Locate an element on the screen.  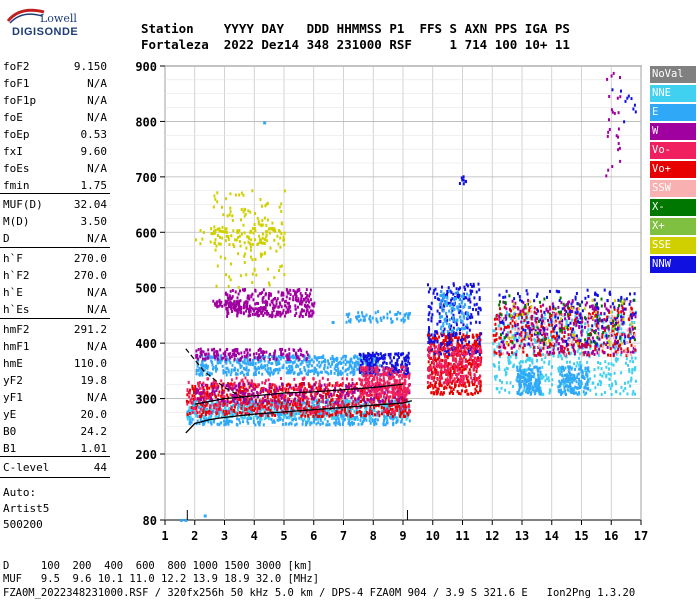
param-row: fmin 1.75 is located at coordinates (55, 185).